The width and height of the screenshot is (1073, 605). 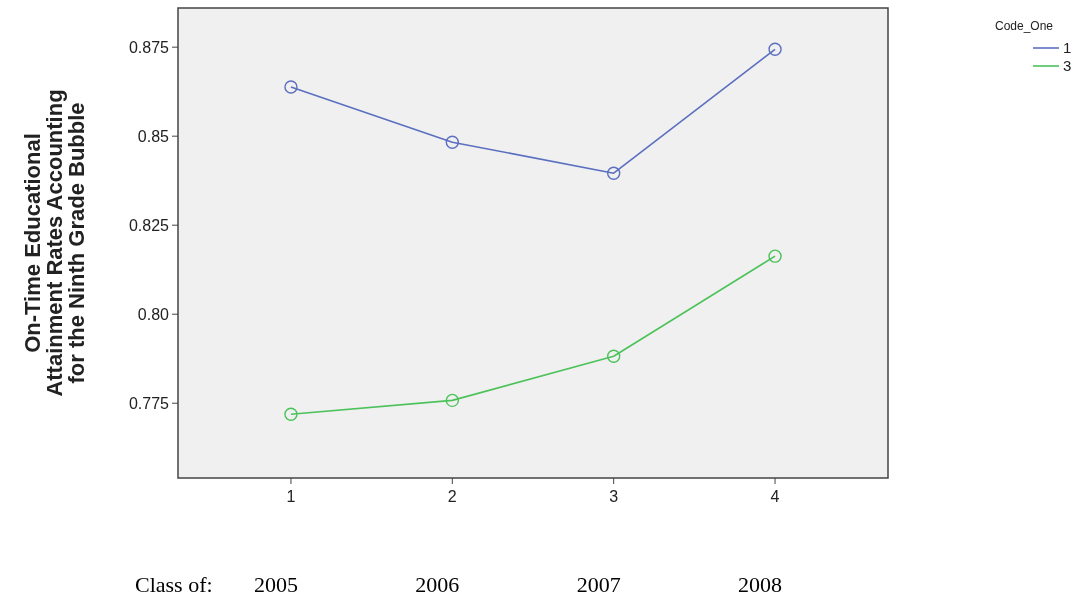 I want to click on text: 2007, so click(x=598, y=584).